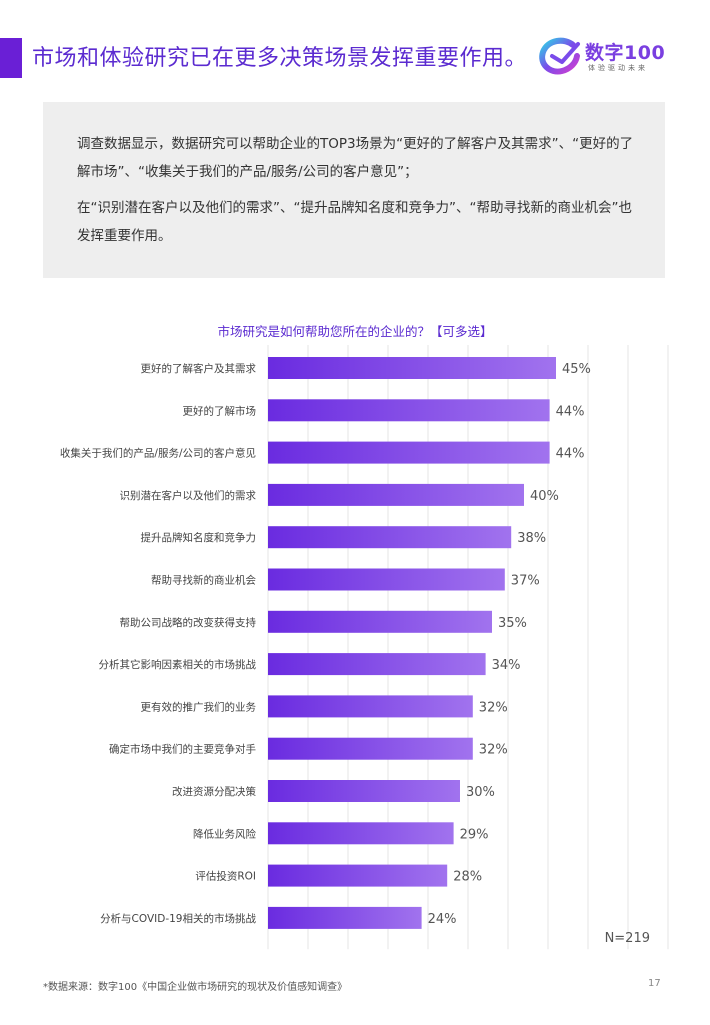 The image size is (710, 1025). What do you see at coordinates (480, 792) in the screenshot?
I see `bar-value-label: 30%` at bounding box center [480, 792].